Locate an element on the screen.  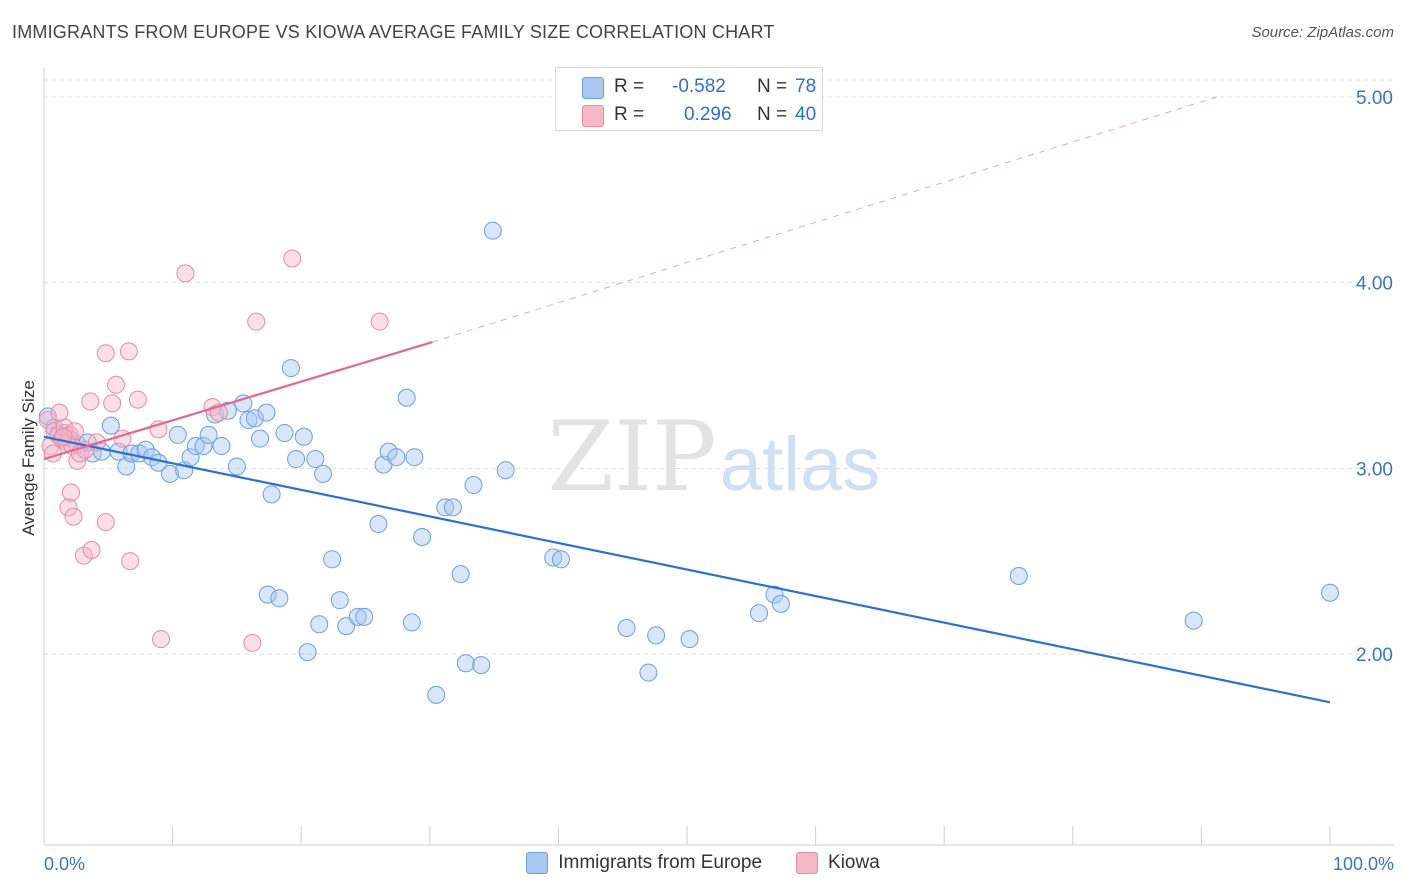
watermark-atlas: atlas is located at coordinates (800, 464).